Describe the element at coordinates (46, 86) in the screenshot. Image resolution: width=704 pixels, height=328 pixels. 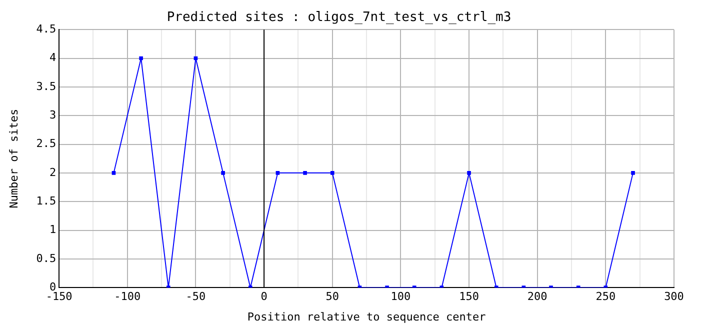
I see `y-tick-label: 3.5` at that location.